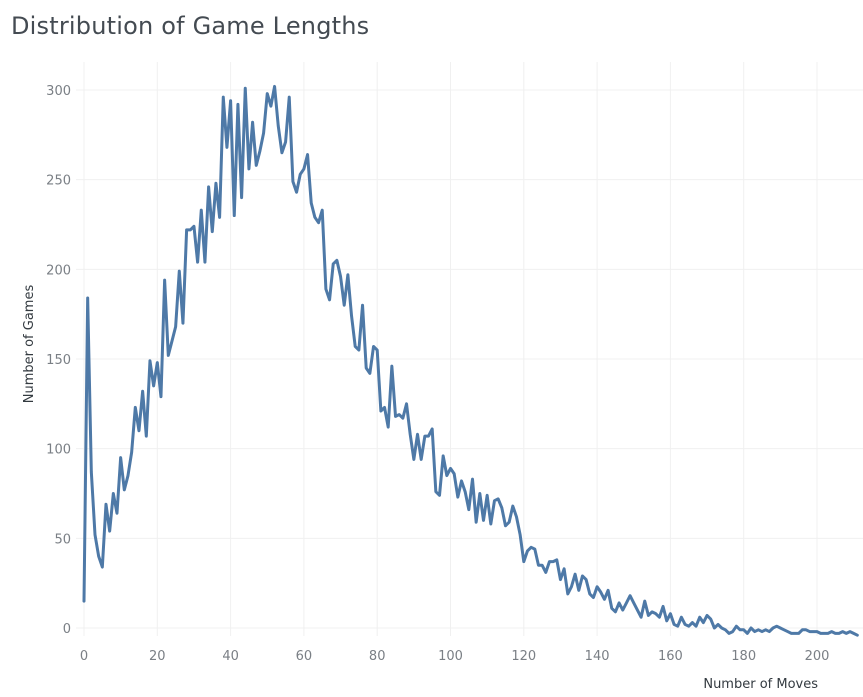  Describe the element at coordinates (58, 91) in the screenshot. I see `y-tick-label: 300` at that location.